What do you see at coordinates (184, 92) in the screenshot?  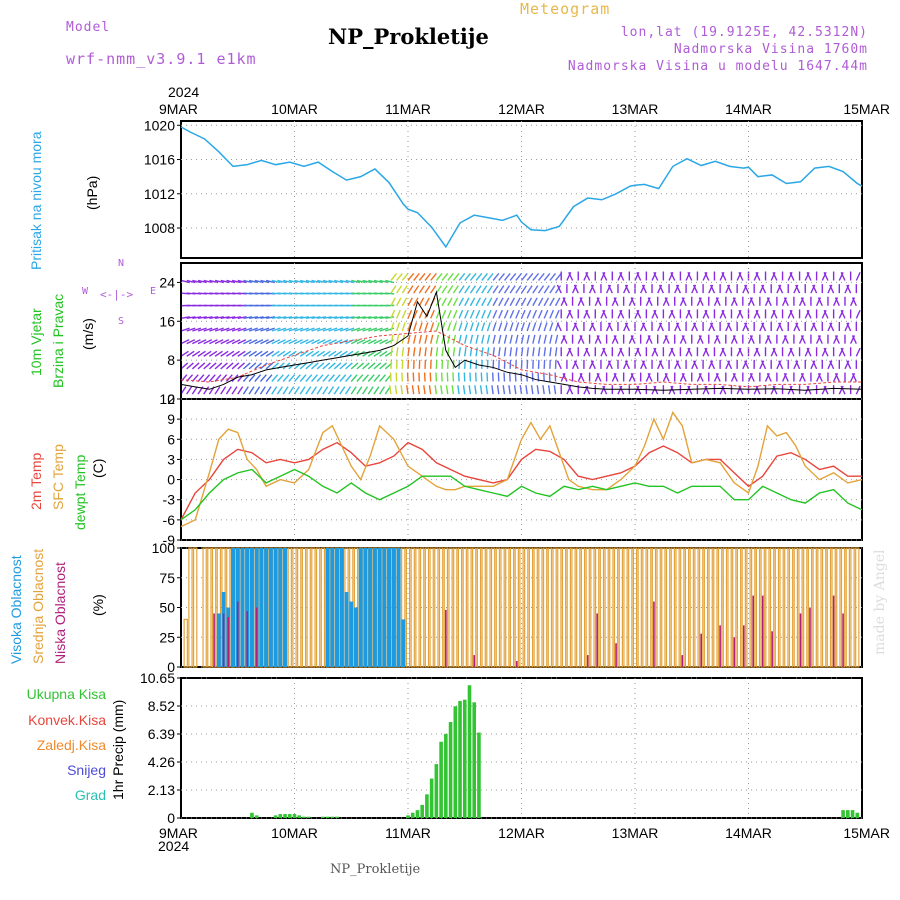 I see `year-top: 2024` at bounding box center [184, 92].